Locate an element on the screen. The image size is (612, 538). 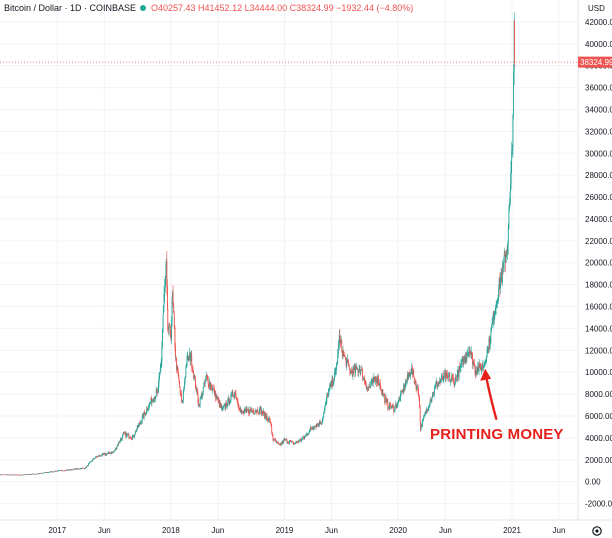
symbol-title: Bitcoin / Dollar · 1D · COINBASE is located at coordinates (70, 8).